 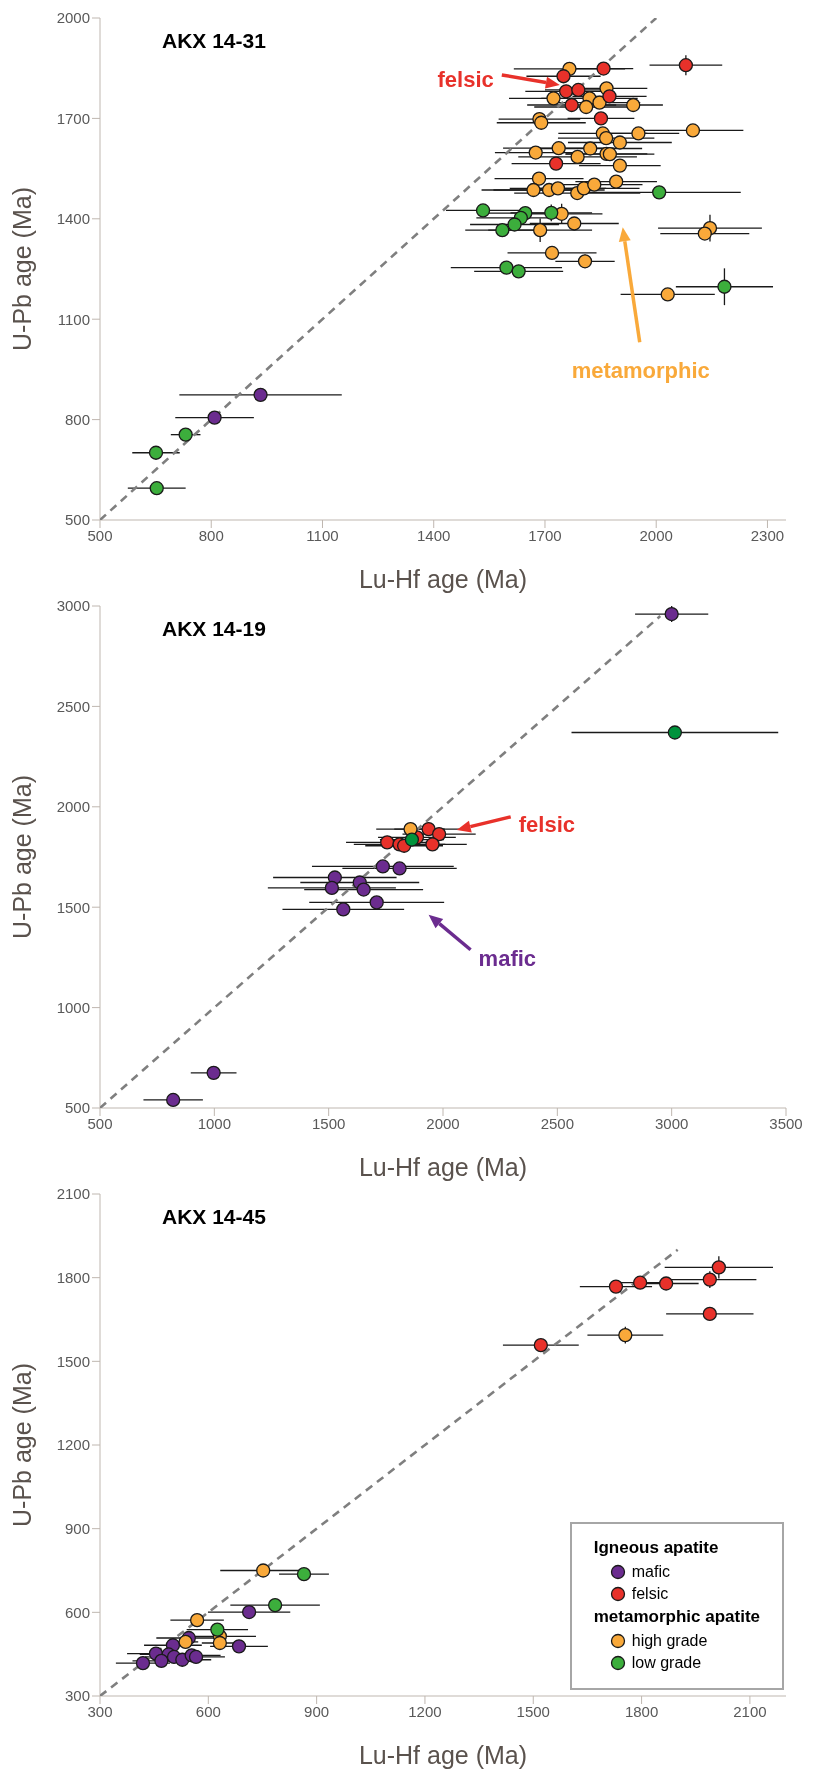 What do you see at coordinates (208, 1711) in the screenshot?
I see `x-tick-label: 600` at bounding box center [208, 1711].